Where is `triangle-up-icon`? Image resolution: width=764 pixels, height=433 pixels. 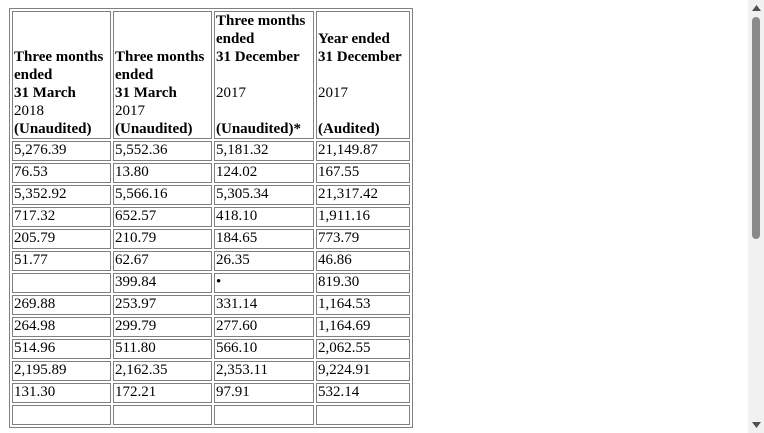 triangle-up-icon is located at coordinates (756, 8).